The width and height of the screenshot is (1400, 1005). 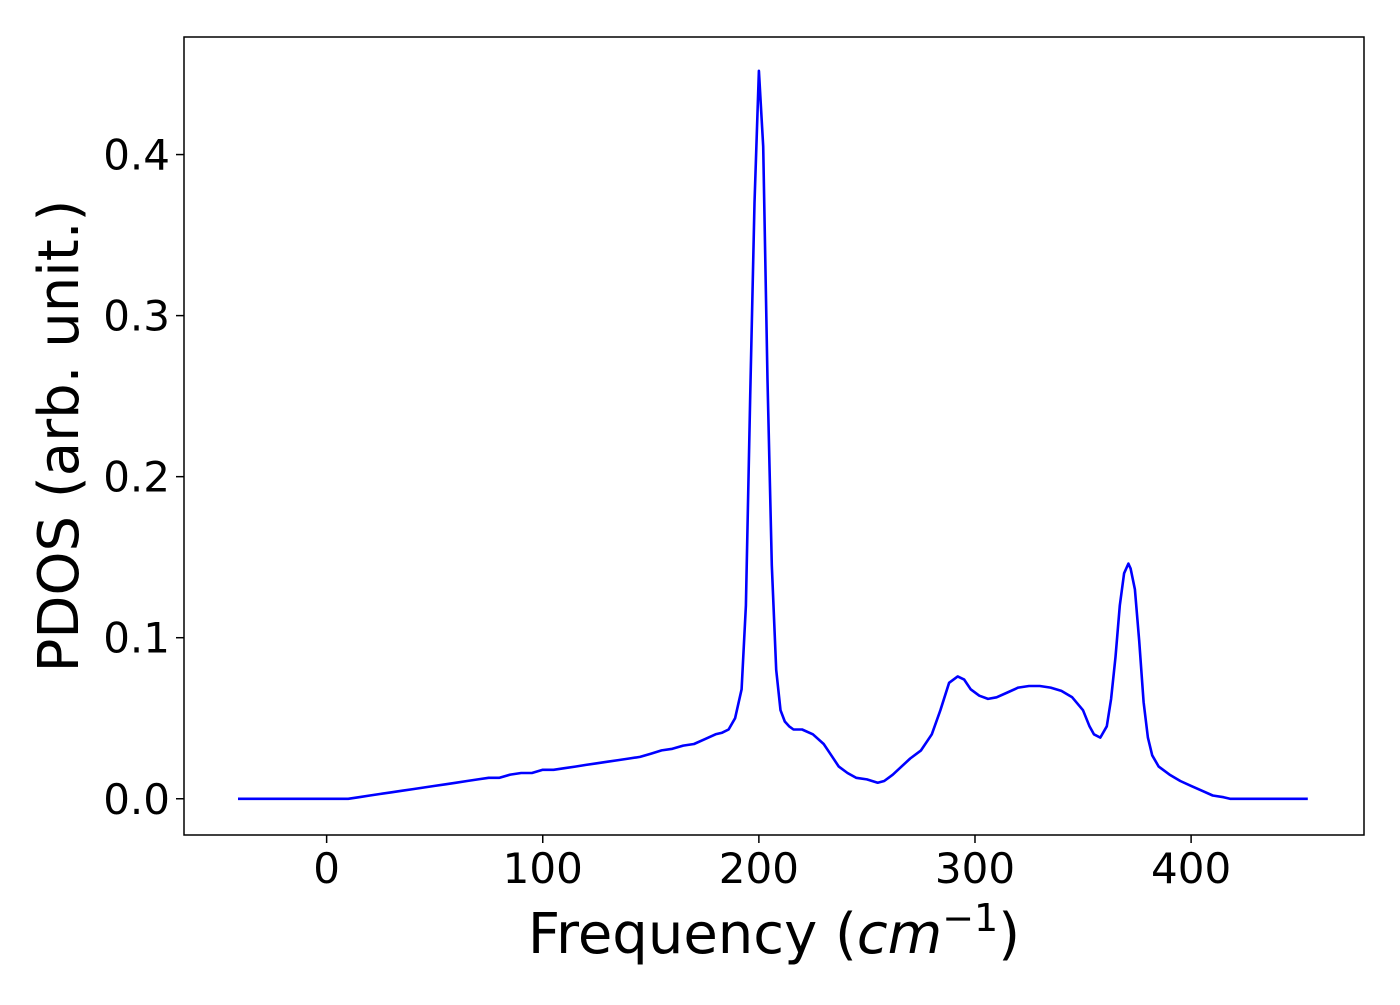 I want to click on y-tick-label: 0.4, so click(x=136, y=155).